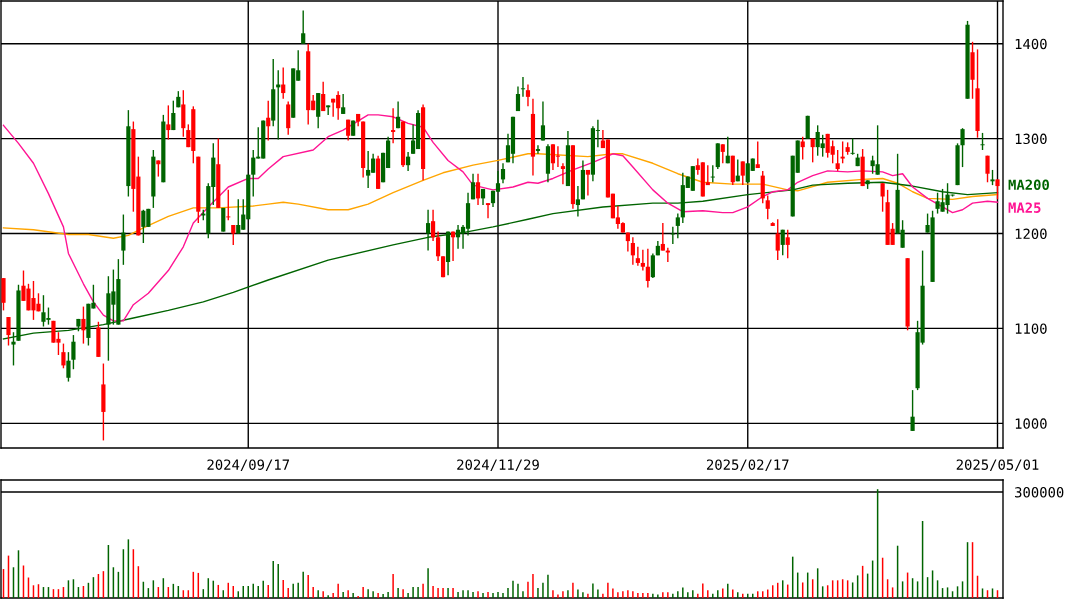 This screenshot has height=600, width=1065. I want to click on x-tick-label: 2025/02/17, so click(747, 465).